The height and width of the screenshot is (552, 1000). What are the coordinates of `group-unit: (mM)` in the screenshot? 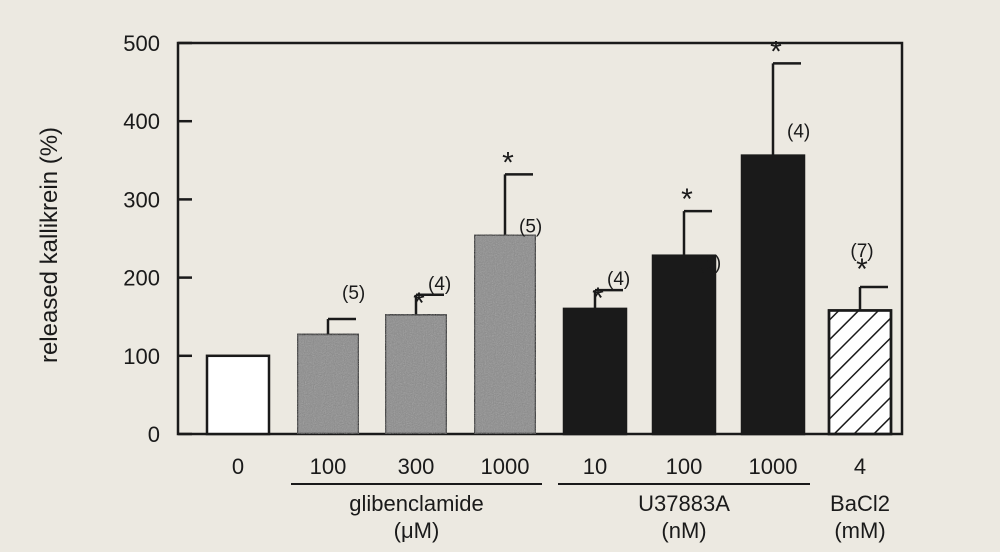 It's located at (859, 530).